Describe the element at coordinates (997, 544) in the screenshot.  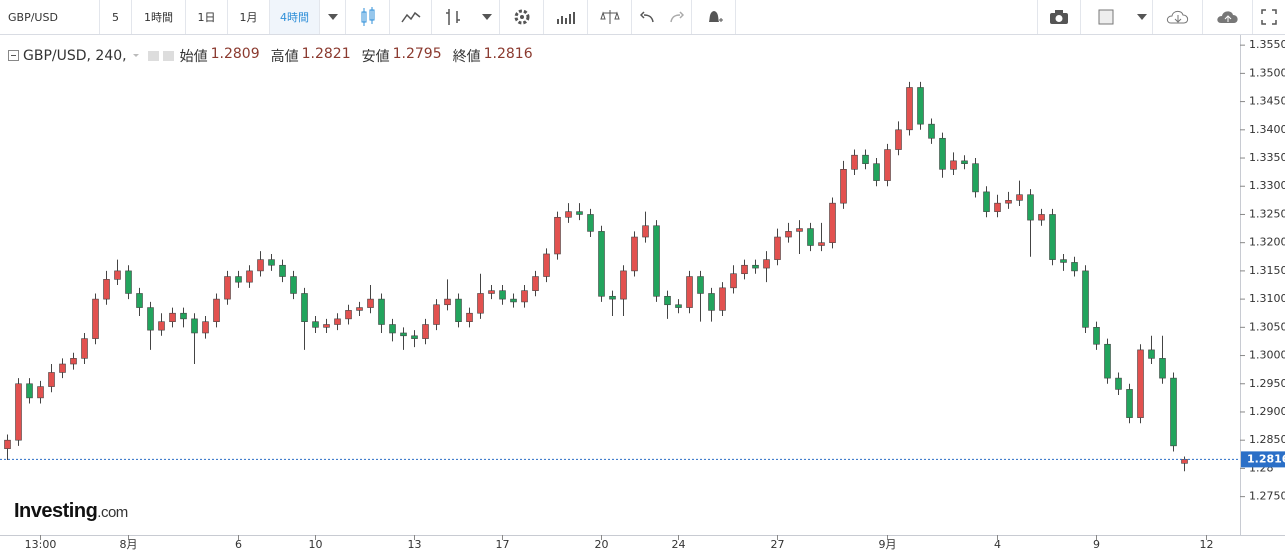
I see `x-tick-label: 4` at that location.